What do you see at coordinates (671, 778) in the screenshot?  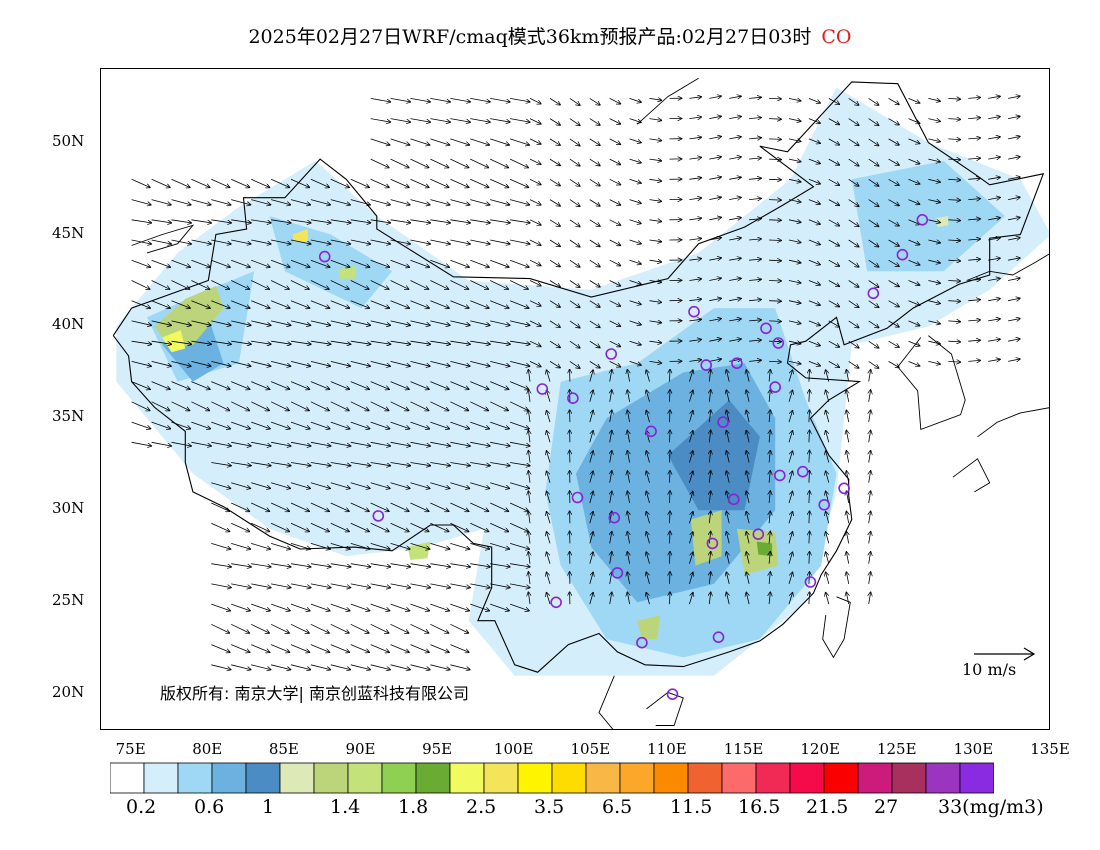 I see `colorbar-swatch` at bounding box center [671, 778].